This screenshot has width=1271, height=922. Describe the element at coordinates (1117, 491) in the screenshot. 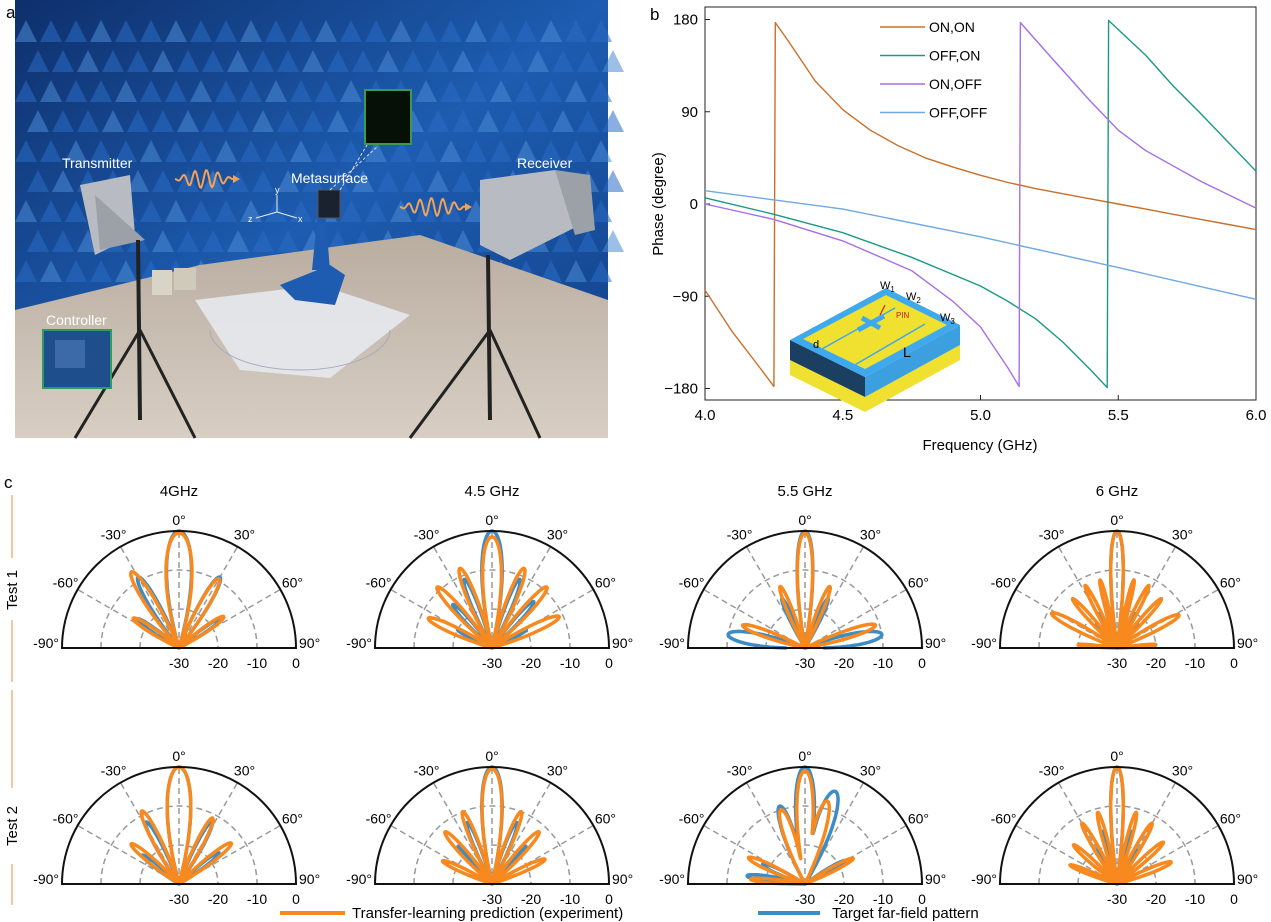

I see `column-title: 6 GHz` at that location.